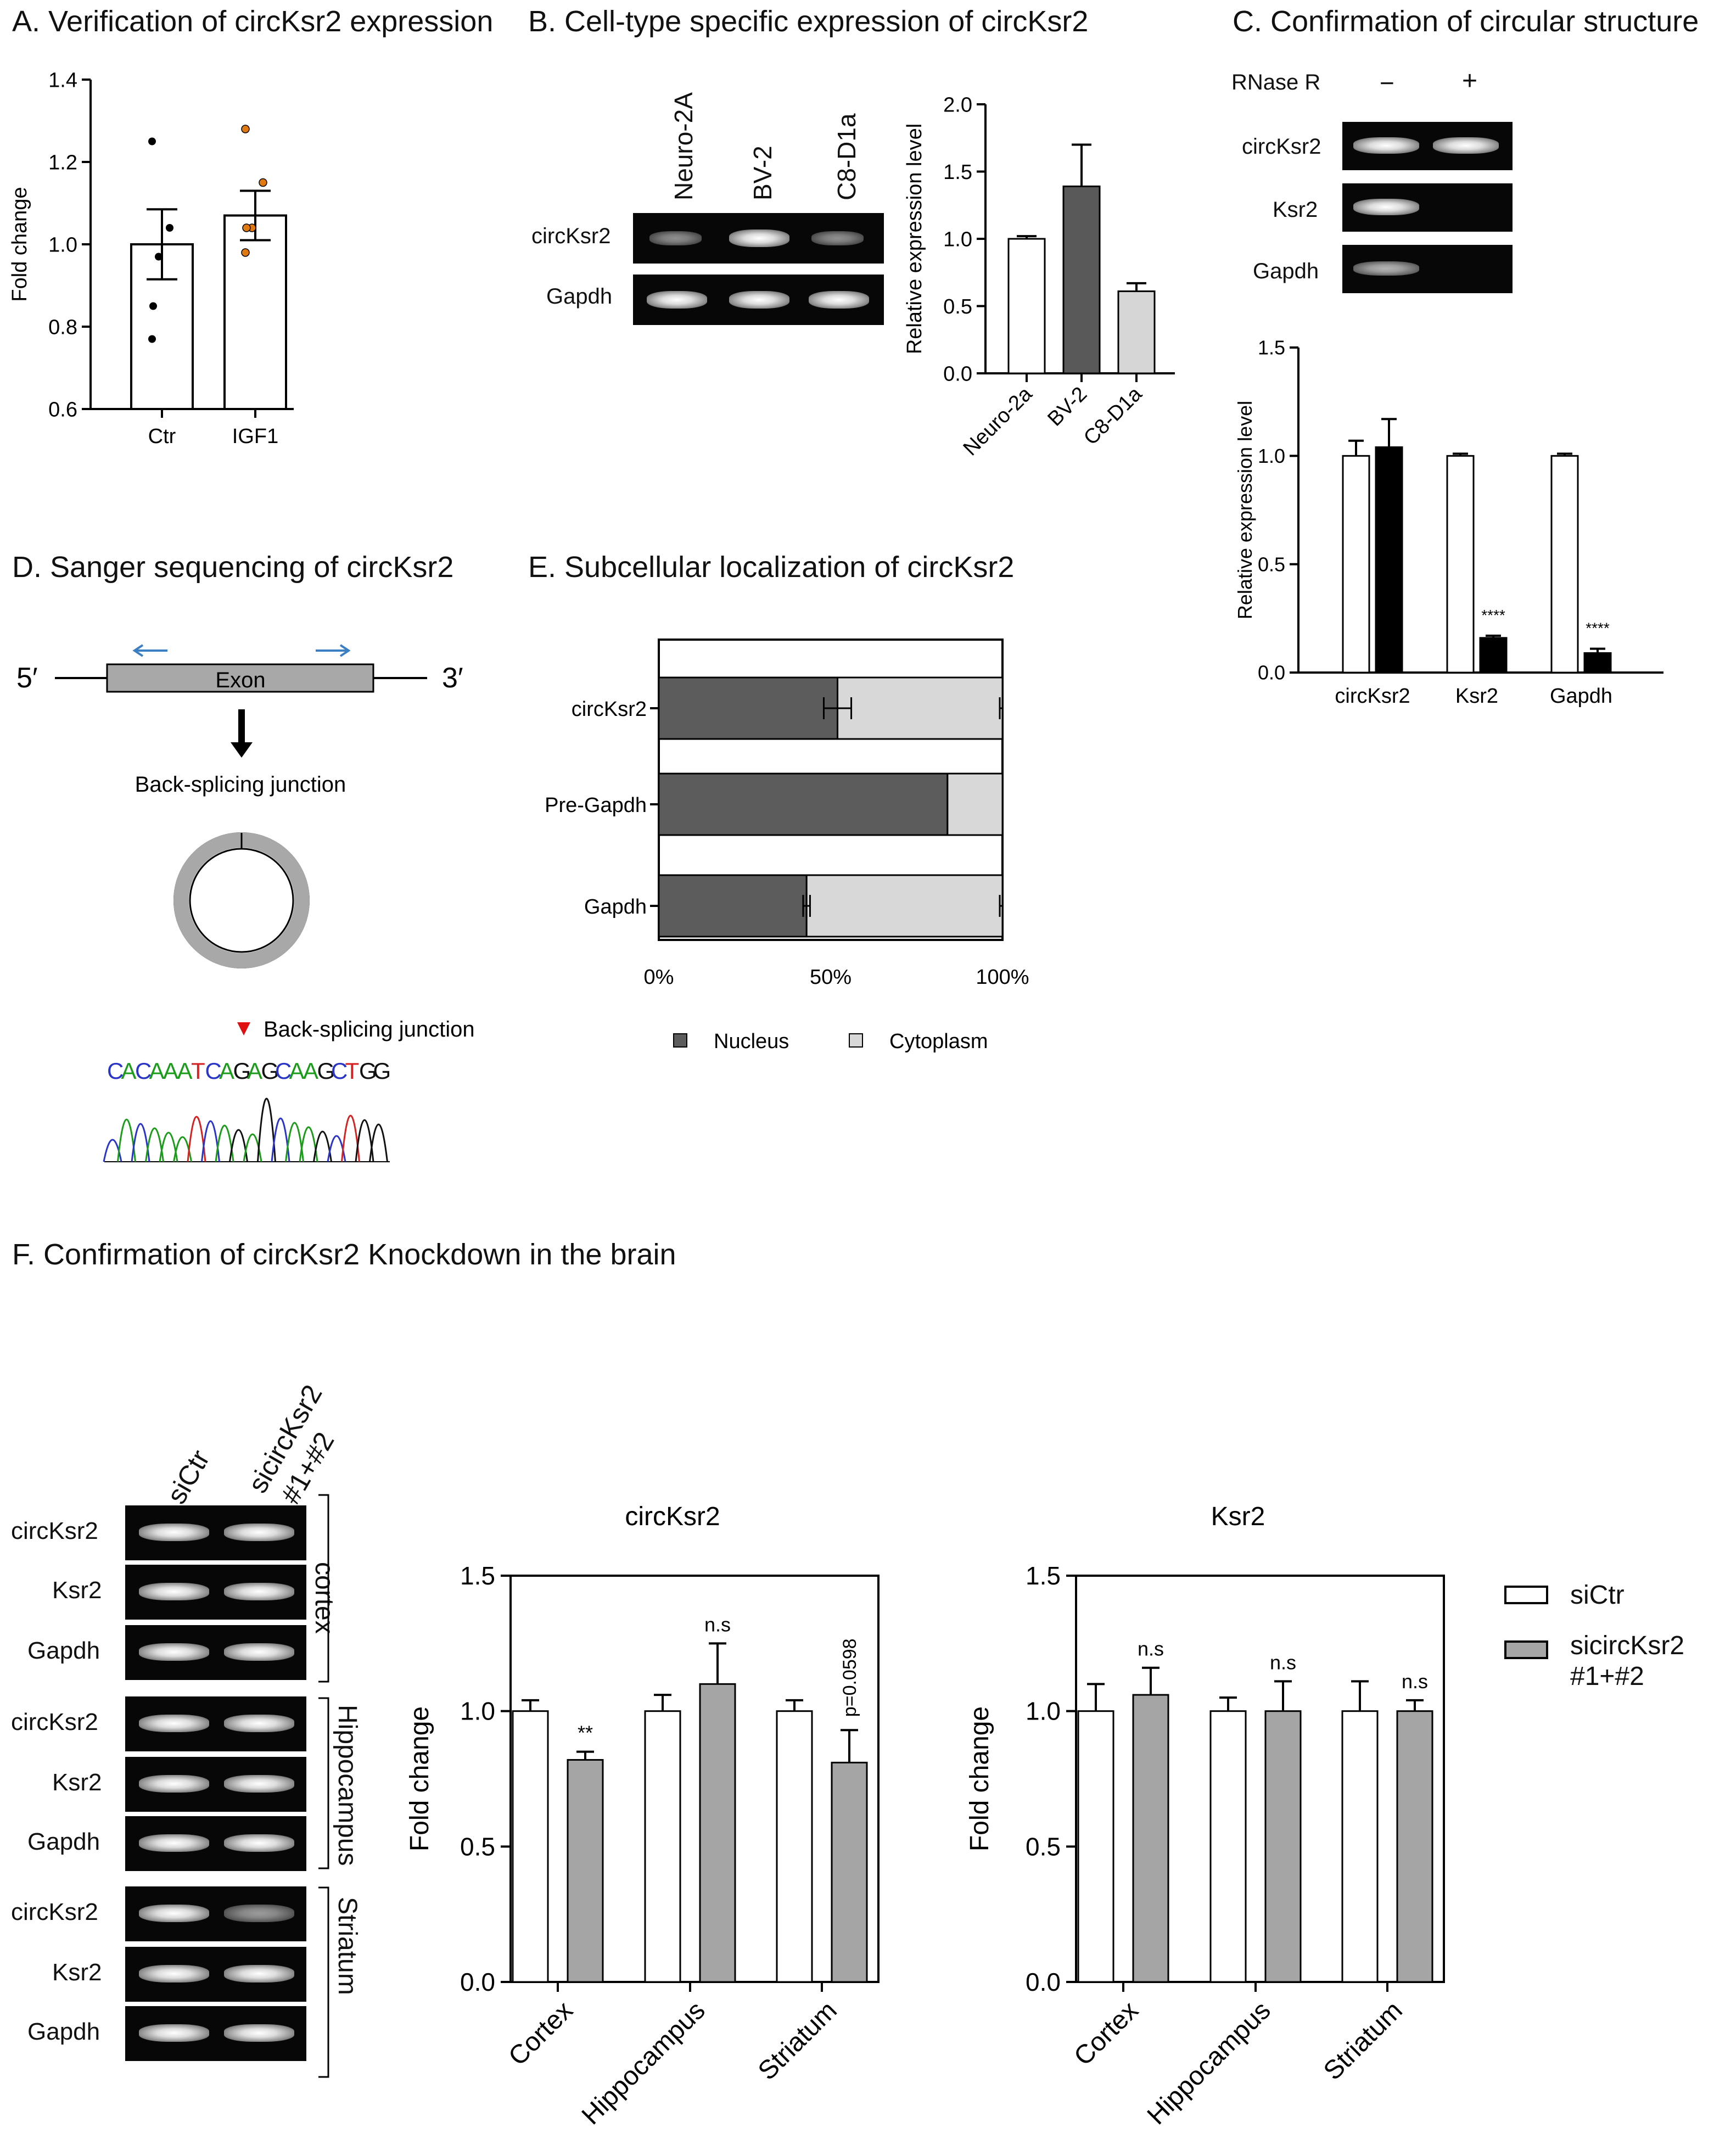  What do you see at coordinates (1428, 207) in the screenshot?
I see `gel-c-ksr2` at bounding box center [1428, 207].